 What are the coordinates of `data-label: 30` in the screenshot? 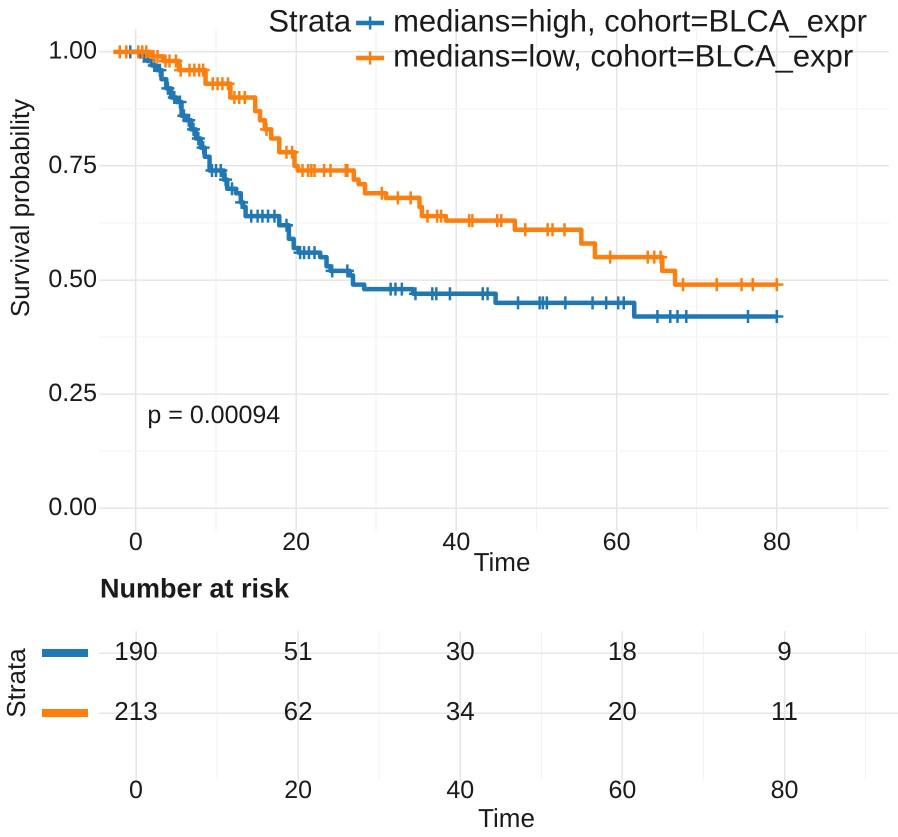 It's located at (460, 651).